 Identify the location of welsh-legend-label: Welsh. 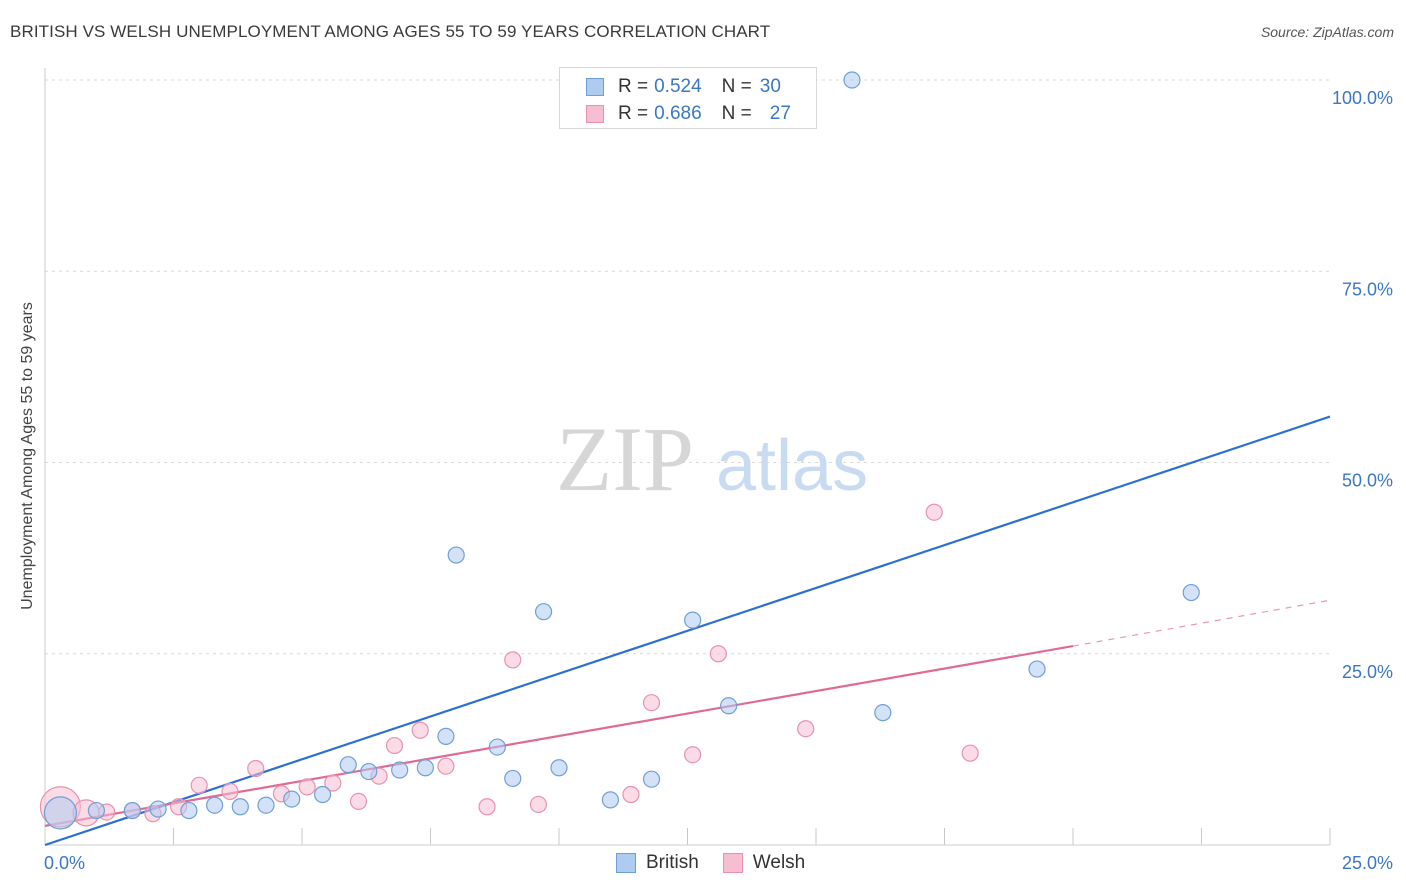
(779, 862).